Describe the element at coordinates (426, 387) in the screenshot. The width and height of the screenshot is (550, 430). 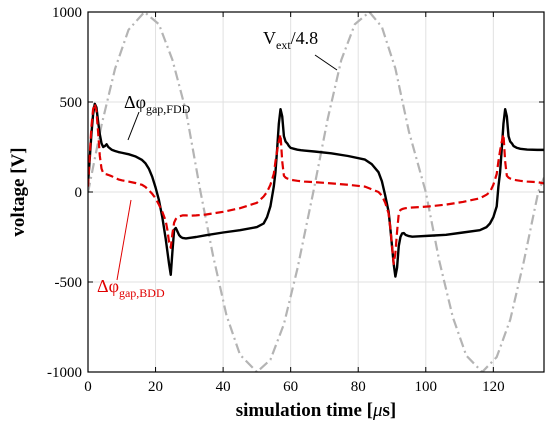
I see `x-tick-label: 100` at that location.